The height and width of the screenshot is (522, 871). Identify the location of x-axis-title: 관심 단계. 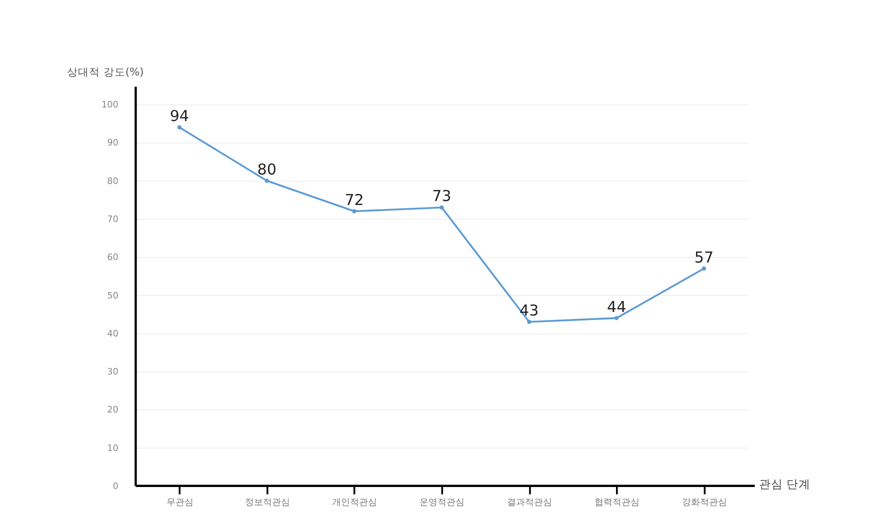
(784, 484).